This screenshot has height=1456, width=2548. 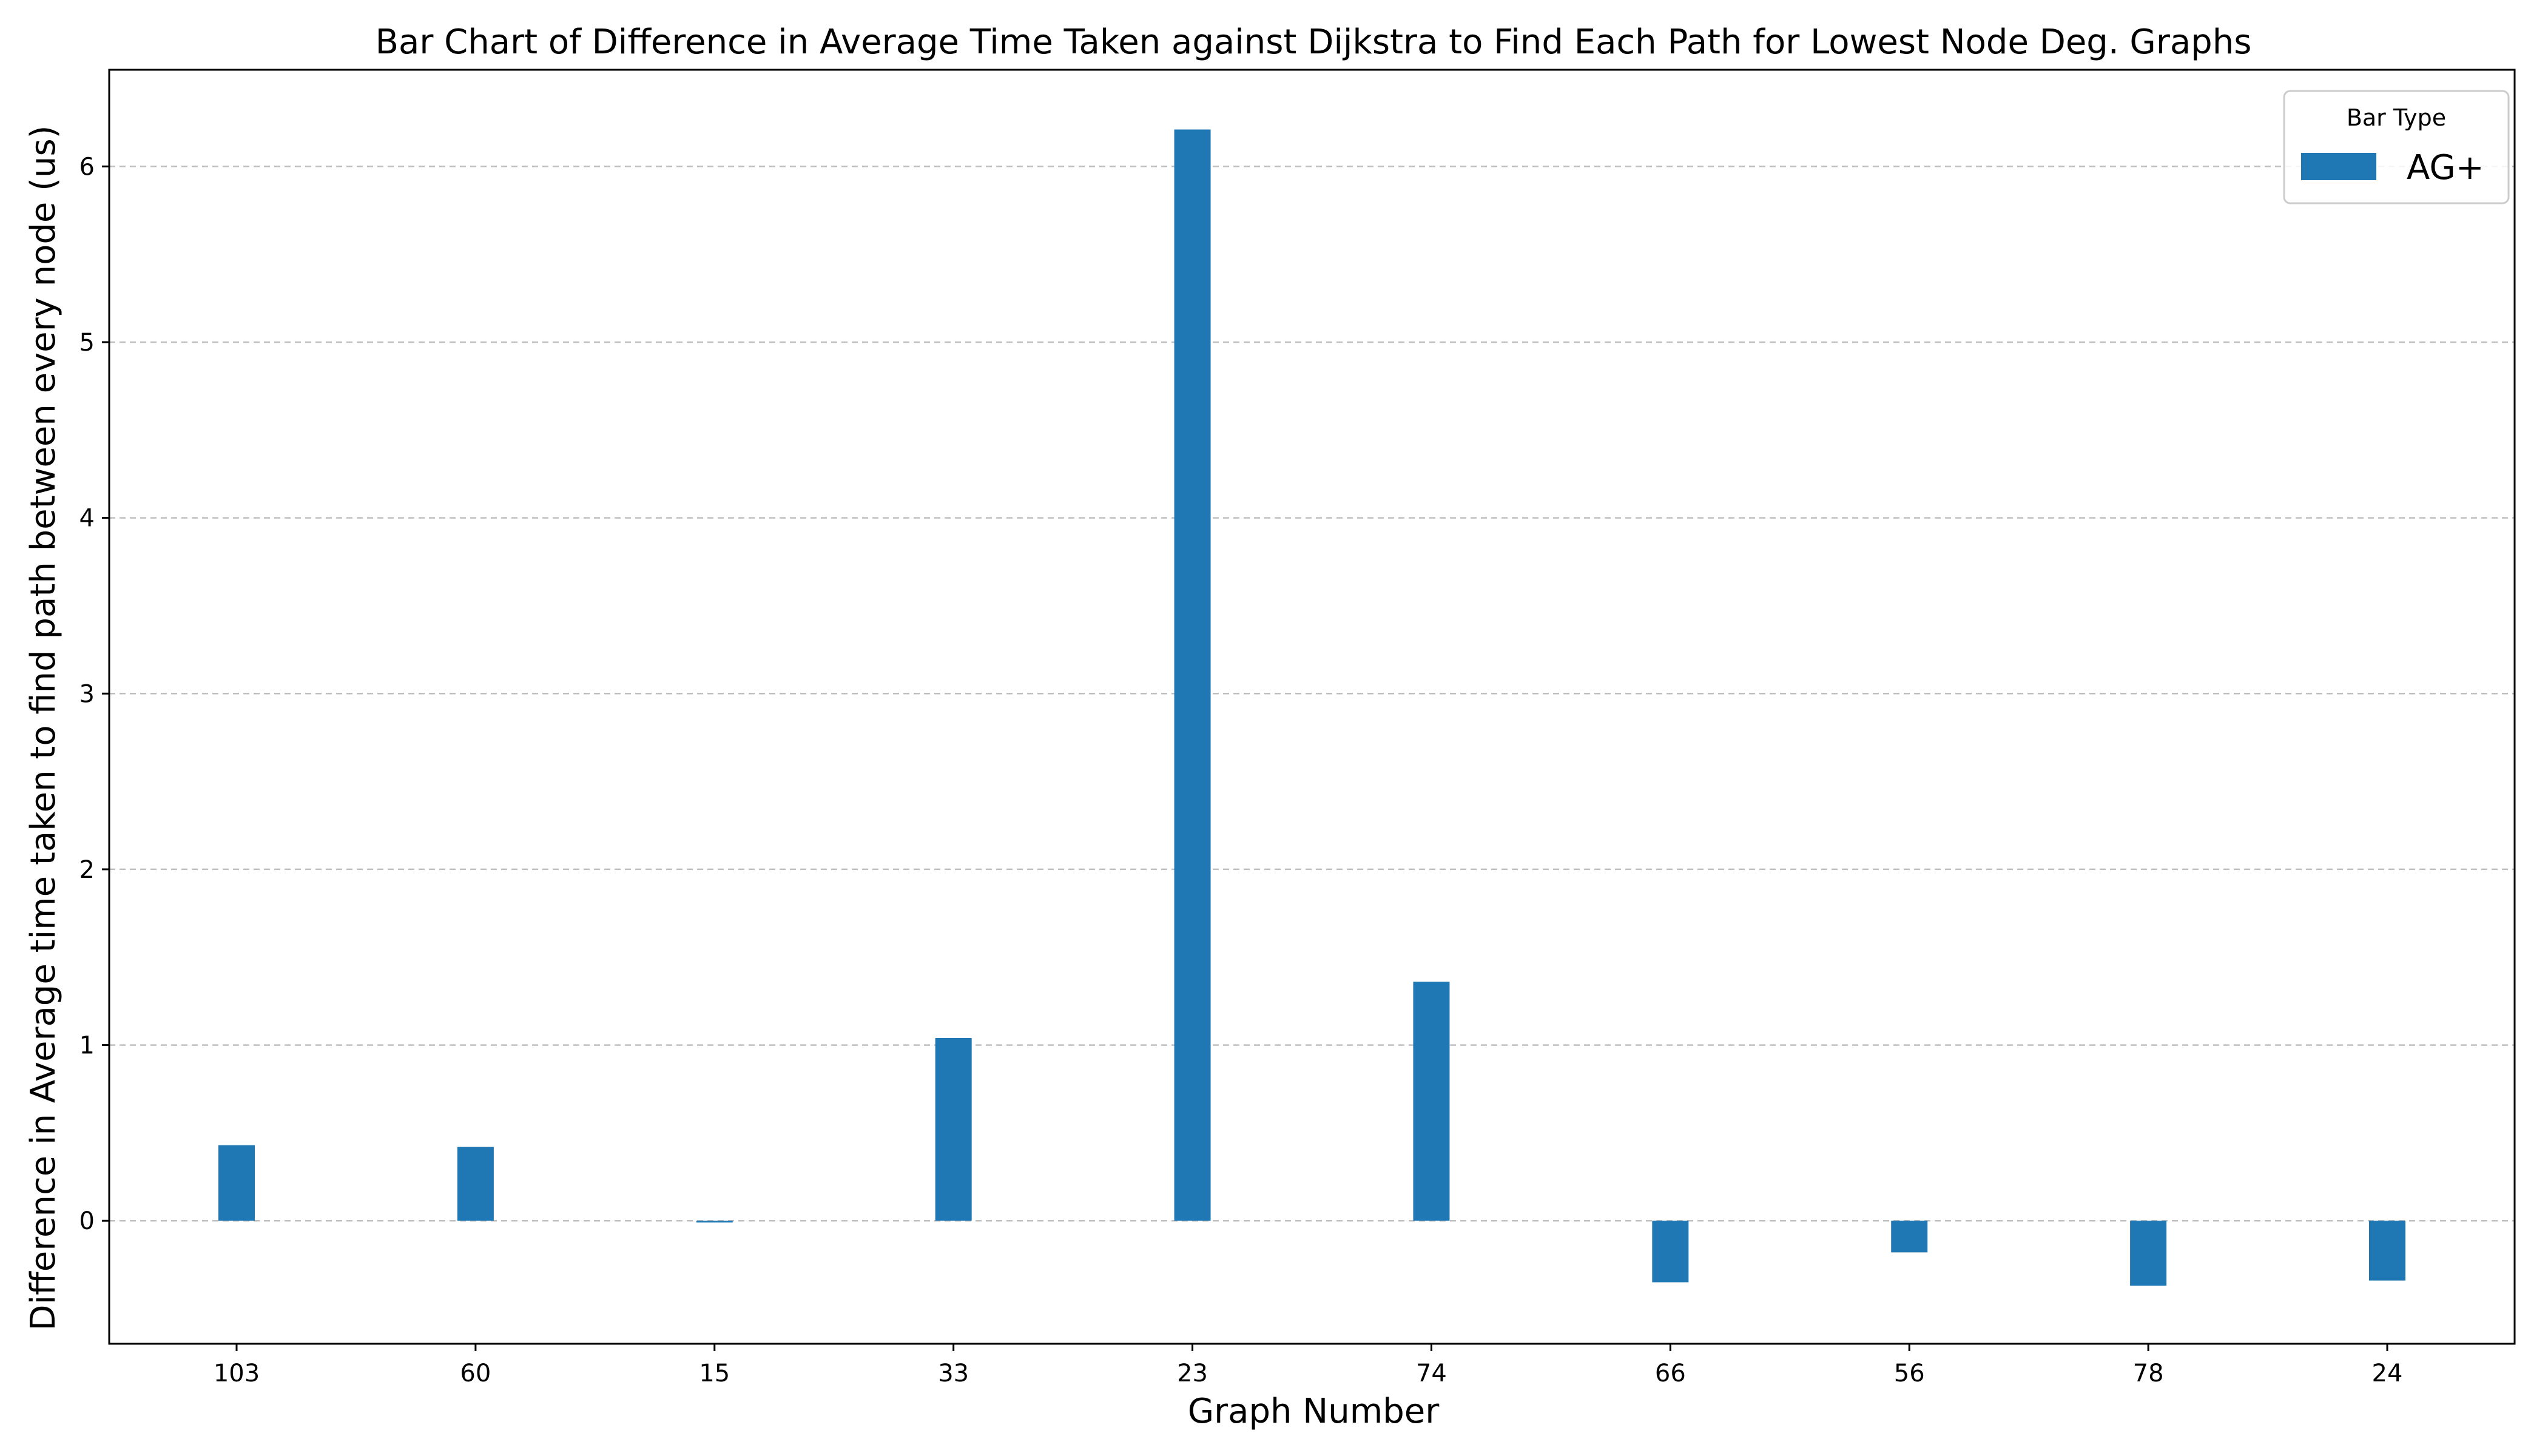 What do you see at coordinates (87, 343) in the screenshot?
I see `y-tick-label: 5` at bounding box center [87, 343].